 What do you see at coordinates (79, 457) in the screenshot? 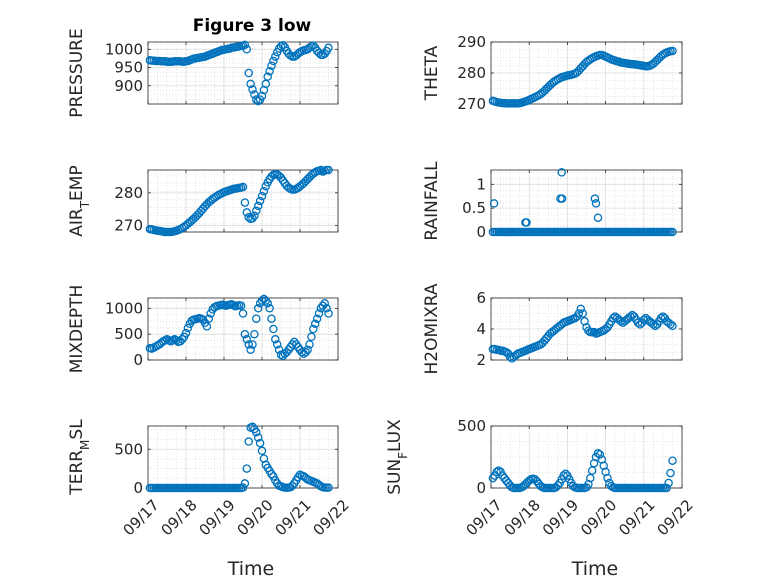
I see `terr-msl-y-axis-label: TERRMSL` at bounding box center [79, 457].